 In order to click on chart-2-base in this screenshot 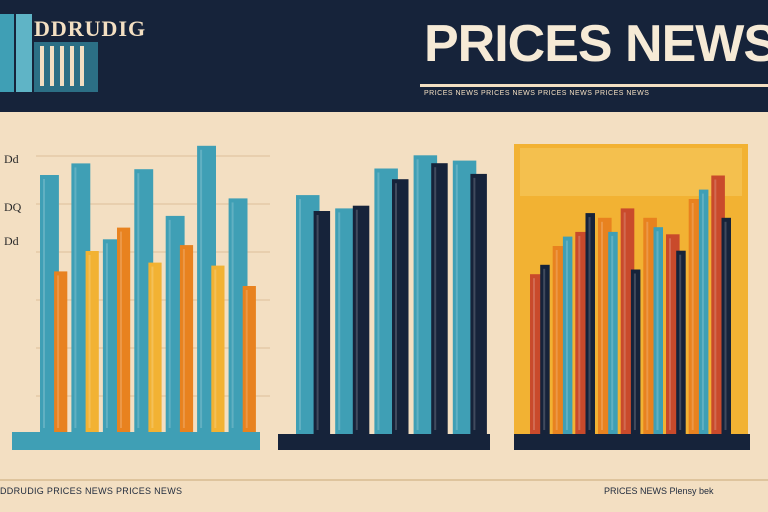, I will do `click(384, 442)`.